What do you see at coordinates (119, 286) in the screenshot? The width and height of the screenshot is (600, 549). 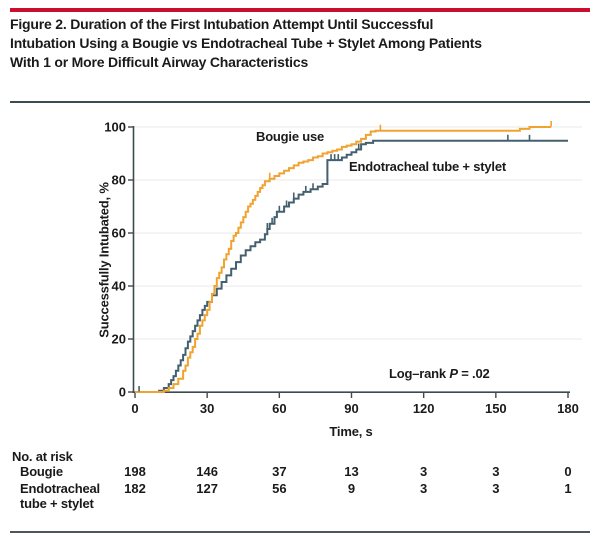 I see `svg-text: 40` at bounding box center [119, 286].